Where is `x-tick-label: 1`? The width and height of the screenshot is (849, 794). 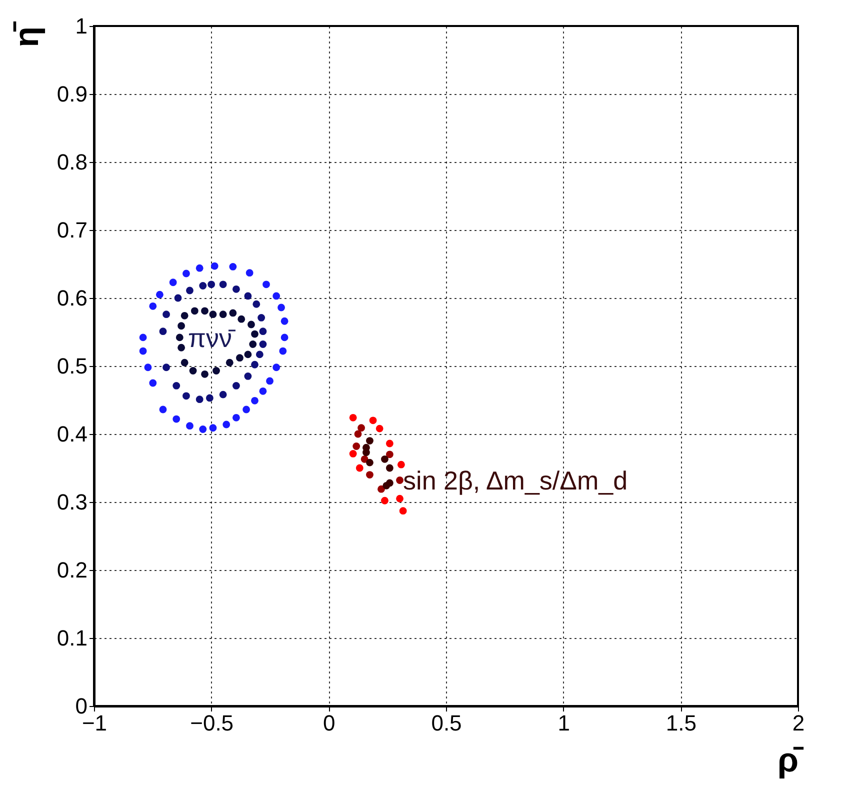
x-tick-label: 1 is located at coordinates (564, 723).